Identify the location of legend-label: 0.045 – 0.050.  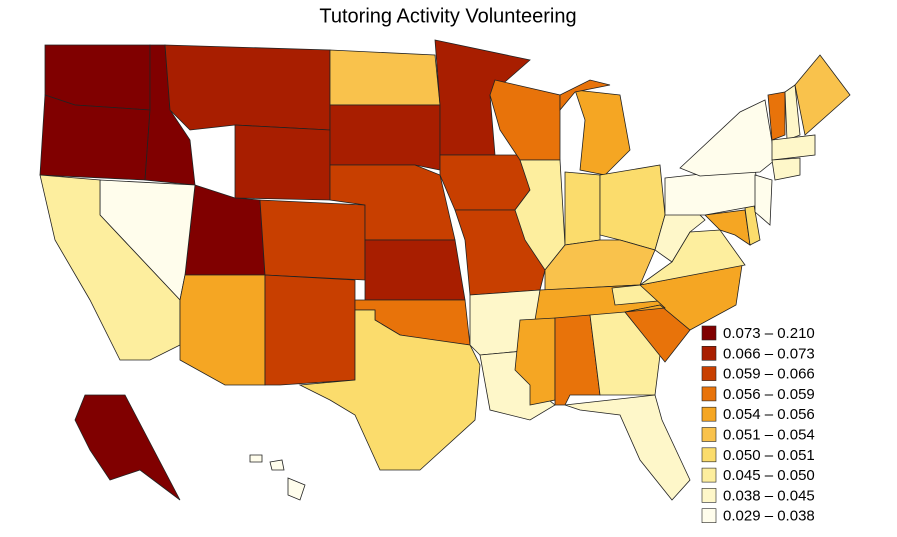
(769, 475).